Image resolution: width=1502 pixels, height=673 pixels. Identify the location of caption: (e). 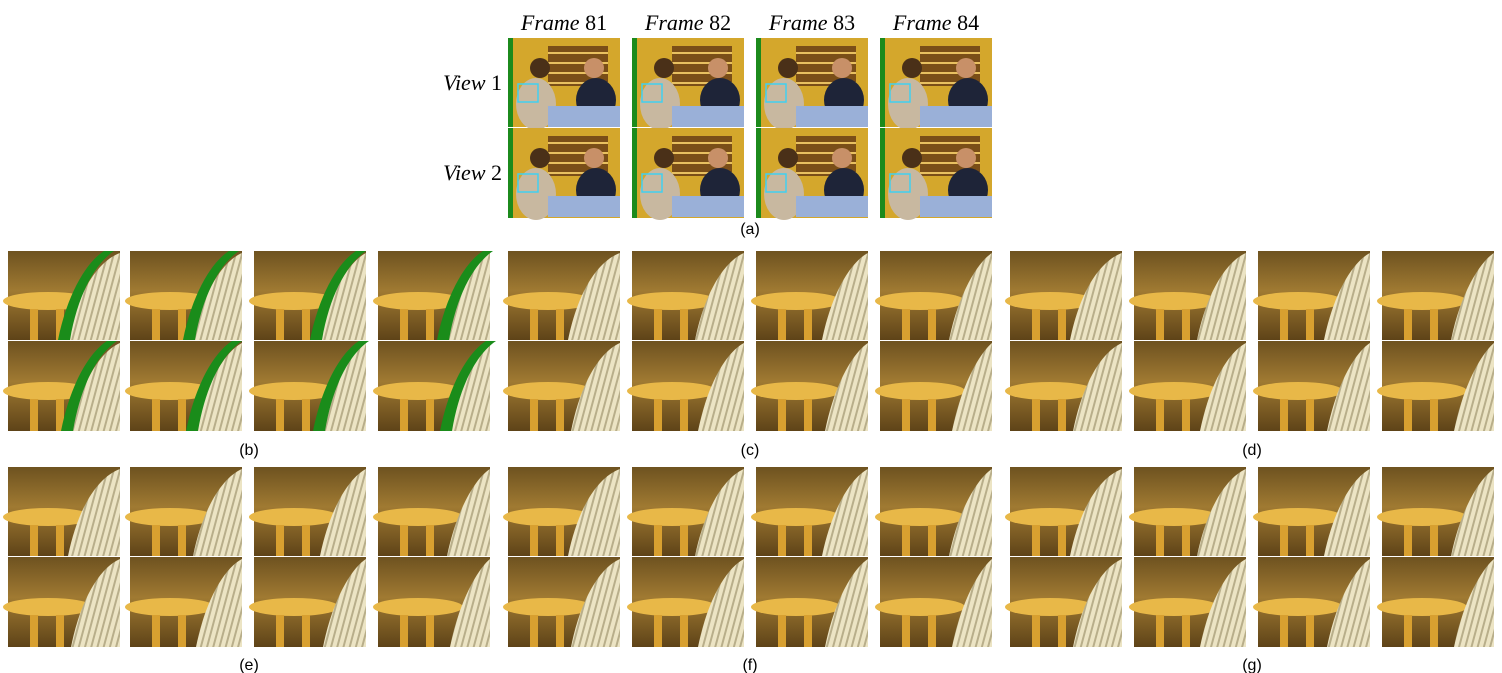
(249, 665).